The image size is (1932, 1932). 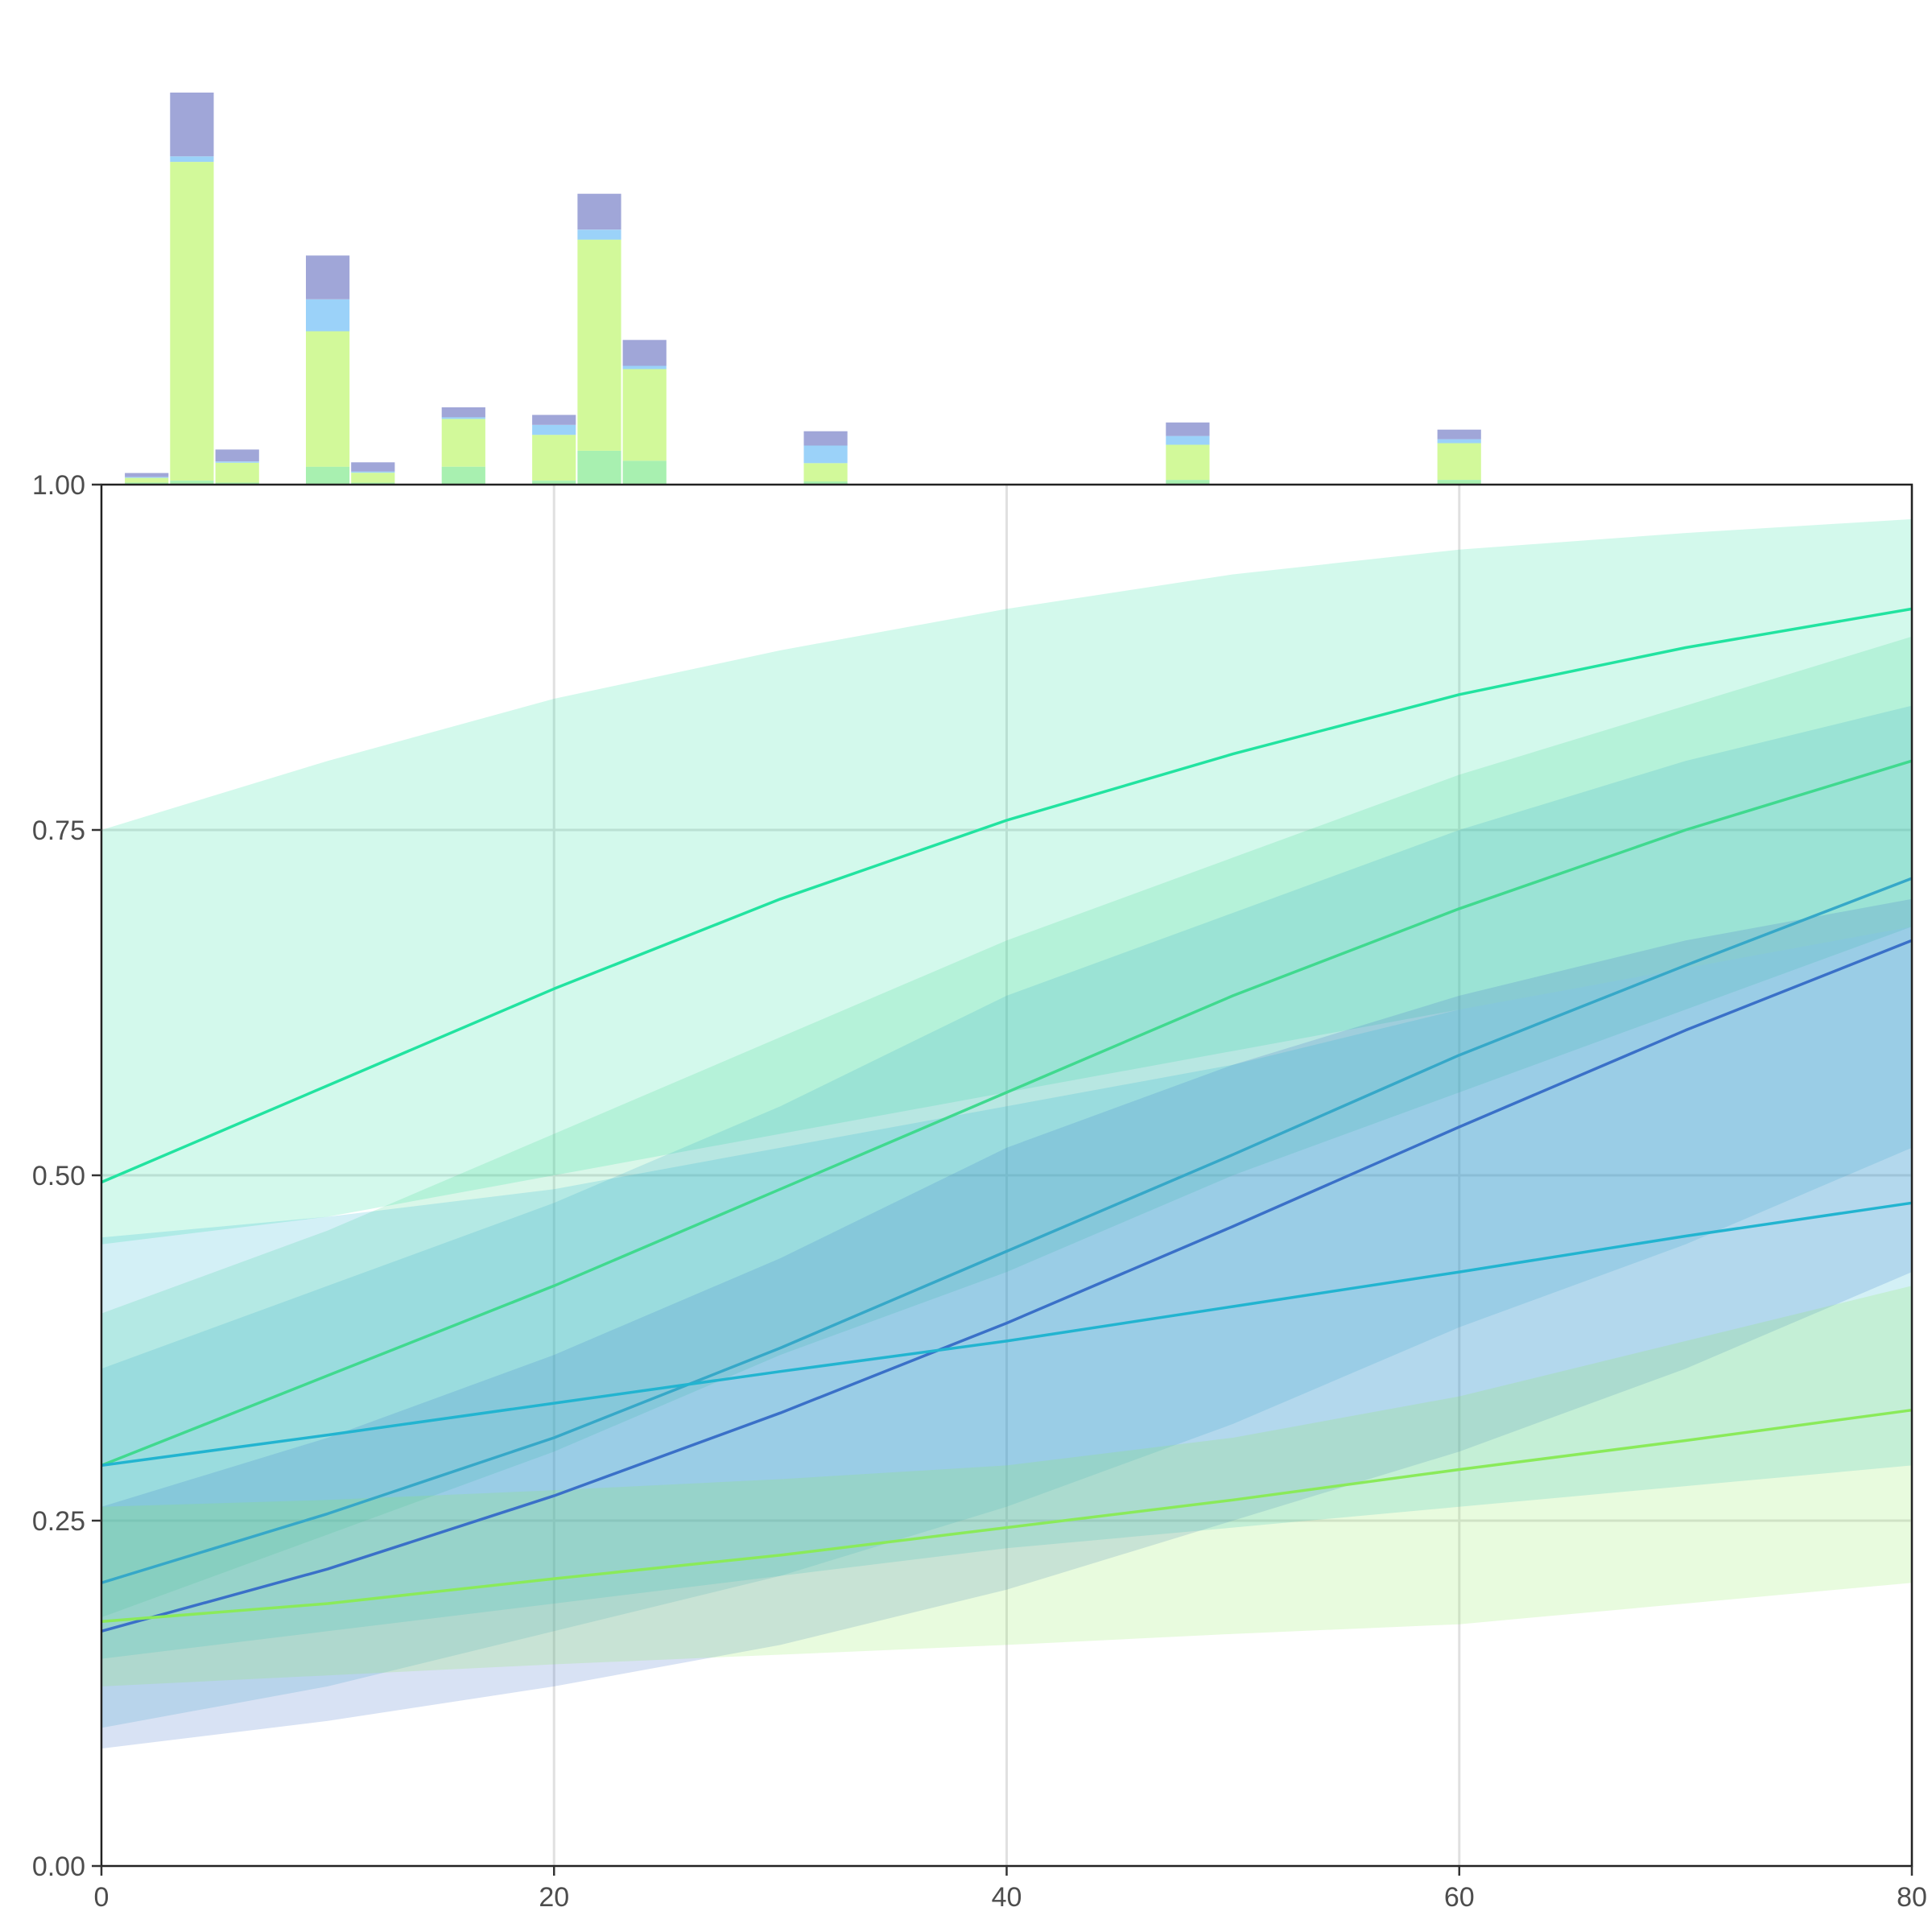 What do you see at coordinates (1459, 1897) in the screenshot?
I see `x-tick-label: 60` at bounding box center [1459, 1897].